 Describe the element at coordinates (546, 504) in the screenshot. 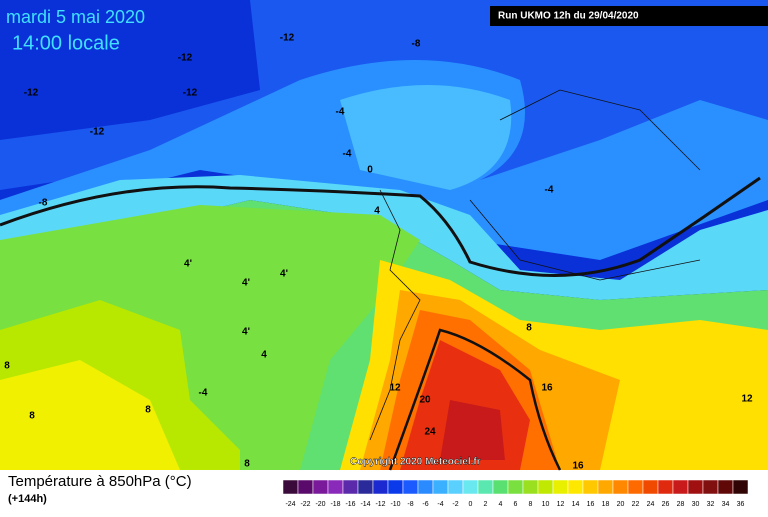

I see `legend-label: 10` at that location.